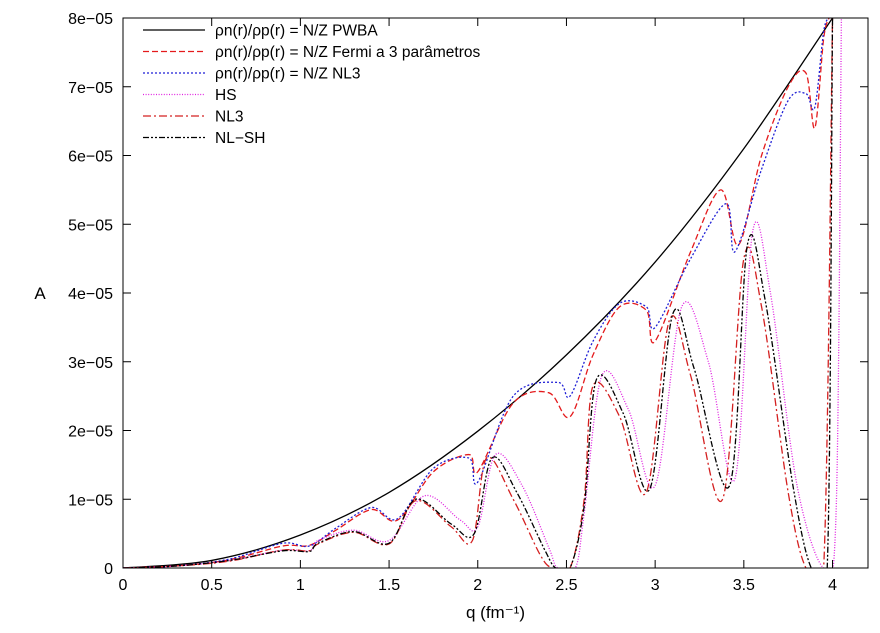 The height and width of the screenshot is (633, 880). I want to click on x-tick-label: 0.5, so click(212, 585).